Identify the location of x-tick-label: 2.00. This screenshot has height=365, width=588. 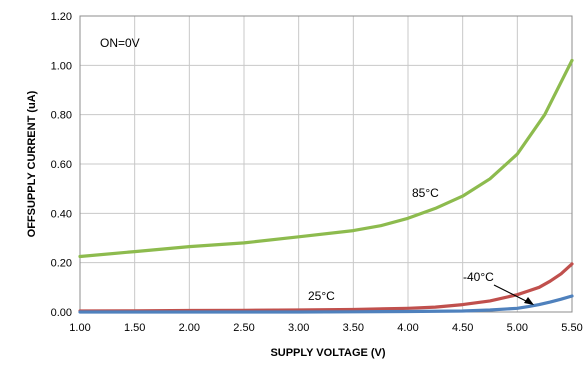
(189, 328).